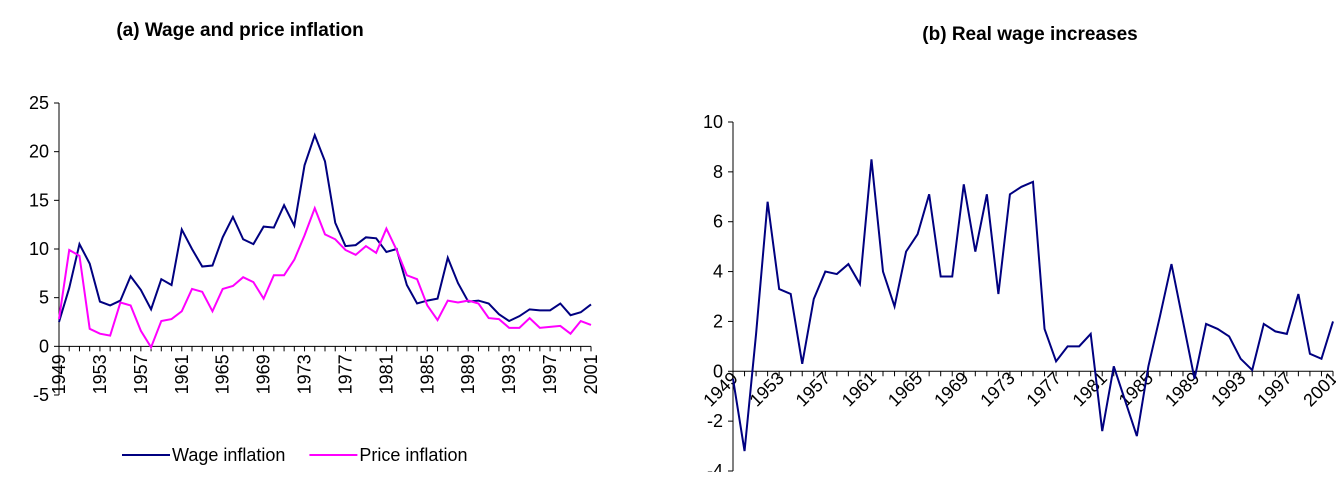  Describe the element at coordinates (59, 374) in the screenshot. I see `x-tick-label: 1949` at that location.